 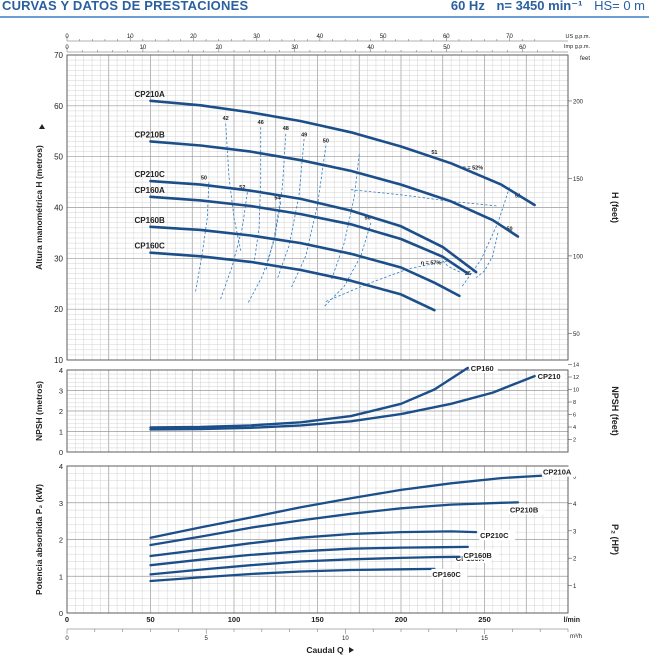 What do you see at coordinates (292, 575) in the screenshot?
I see `power-curve-cp160c` at bounding box center [292, 575].